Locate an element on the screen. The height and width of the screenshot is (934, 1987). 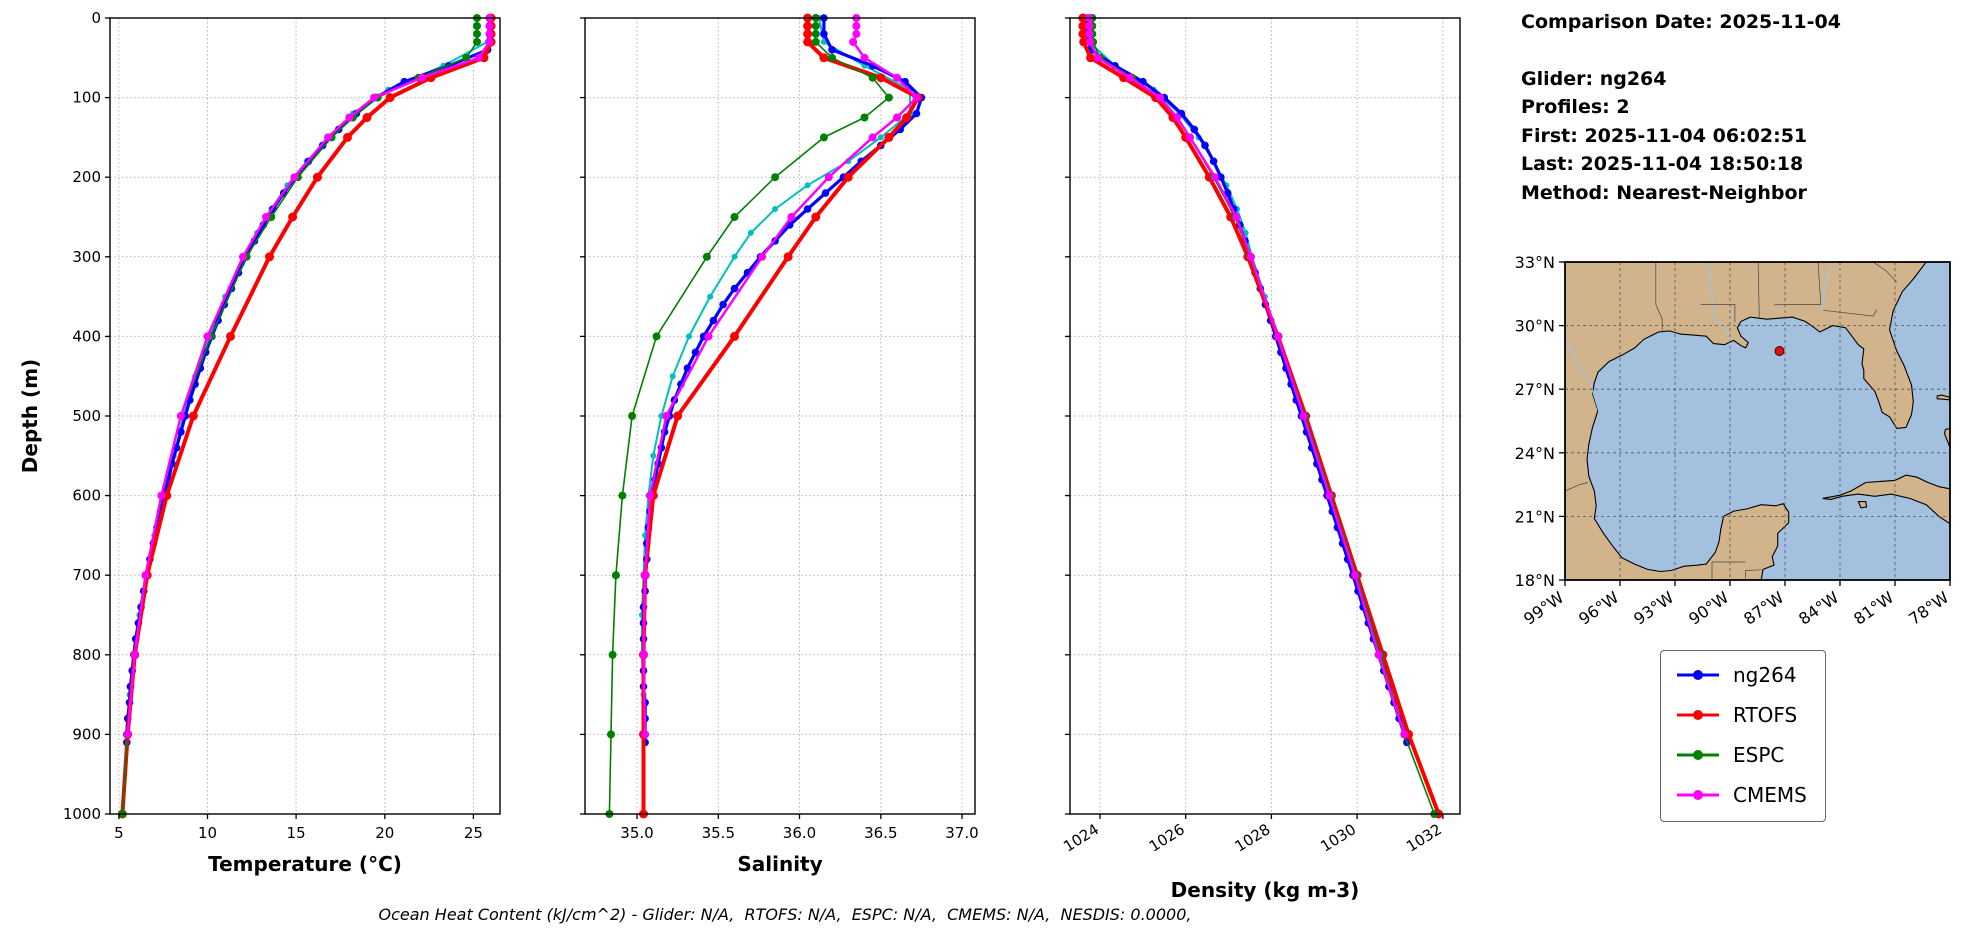
x-tick-label: 10 is located at coordinates (207, 833).